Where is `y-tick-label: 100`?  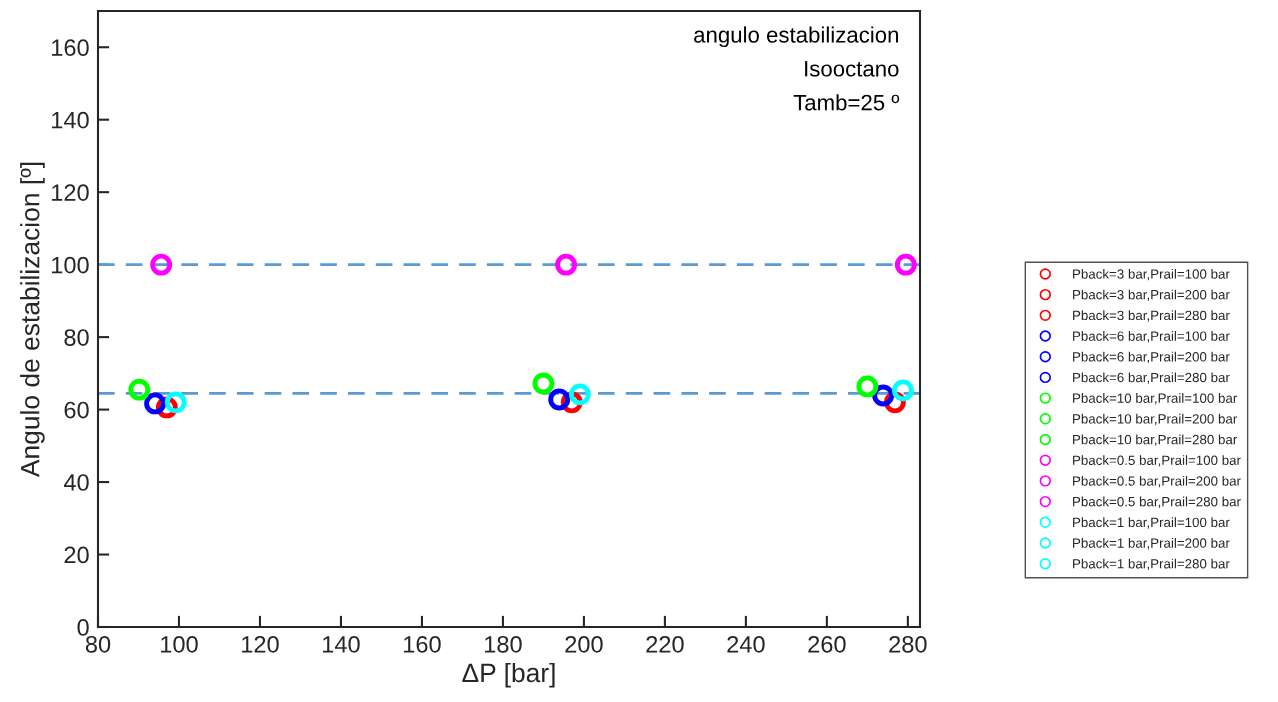
y-tick-label: 100 is located at coordinates (70, 265).